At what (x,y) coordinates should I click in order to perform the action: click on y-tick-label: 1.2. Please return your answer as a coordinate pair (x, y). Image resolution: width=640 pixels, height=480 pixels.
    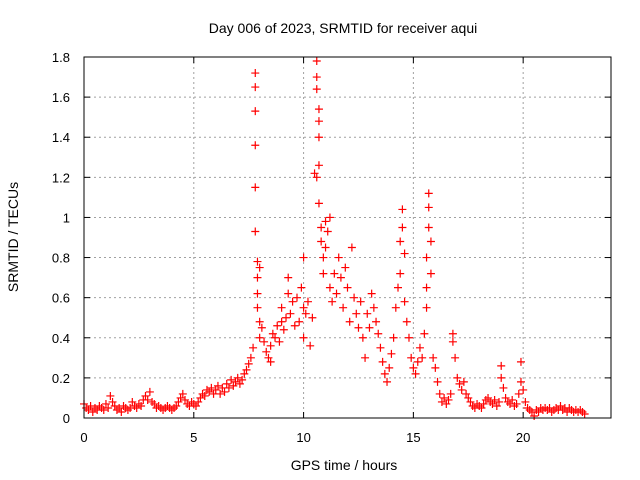
    Looking at the image, I should click on (61, 177).